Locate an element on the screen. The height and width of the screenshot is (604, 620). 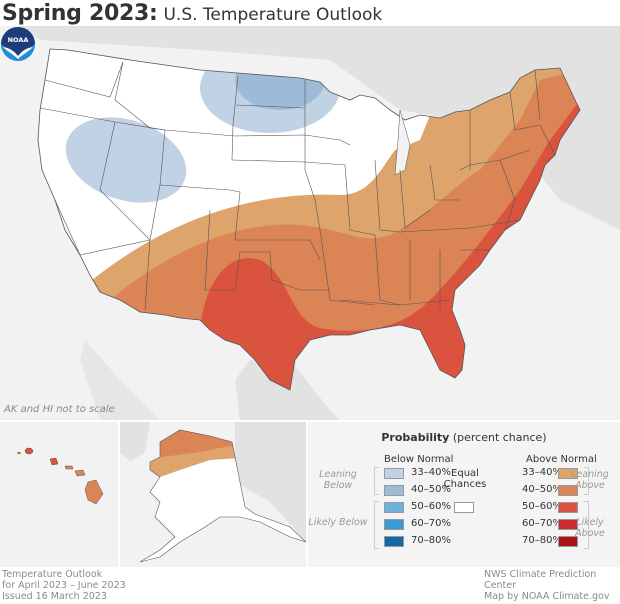
pct-above-40-50: 40–50% is located at coordinates (542, 489).